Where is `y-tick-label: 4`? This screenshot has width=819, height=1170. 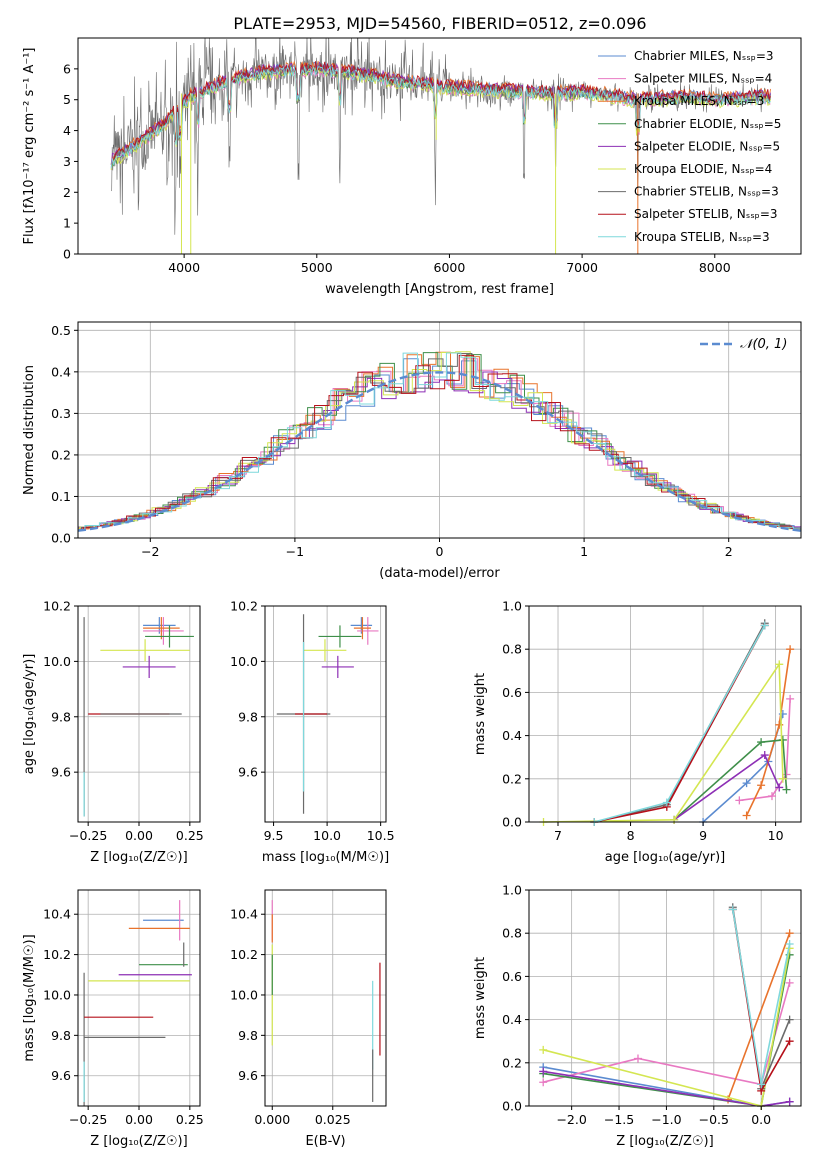 y-tick-label: 4 is located at coordinates (67, 130).